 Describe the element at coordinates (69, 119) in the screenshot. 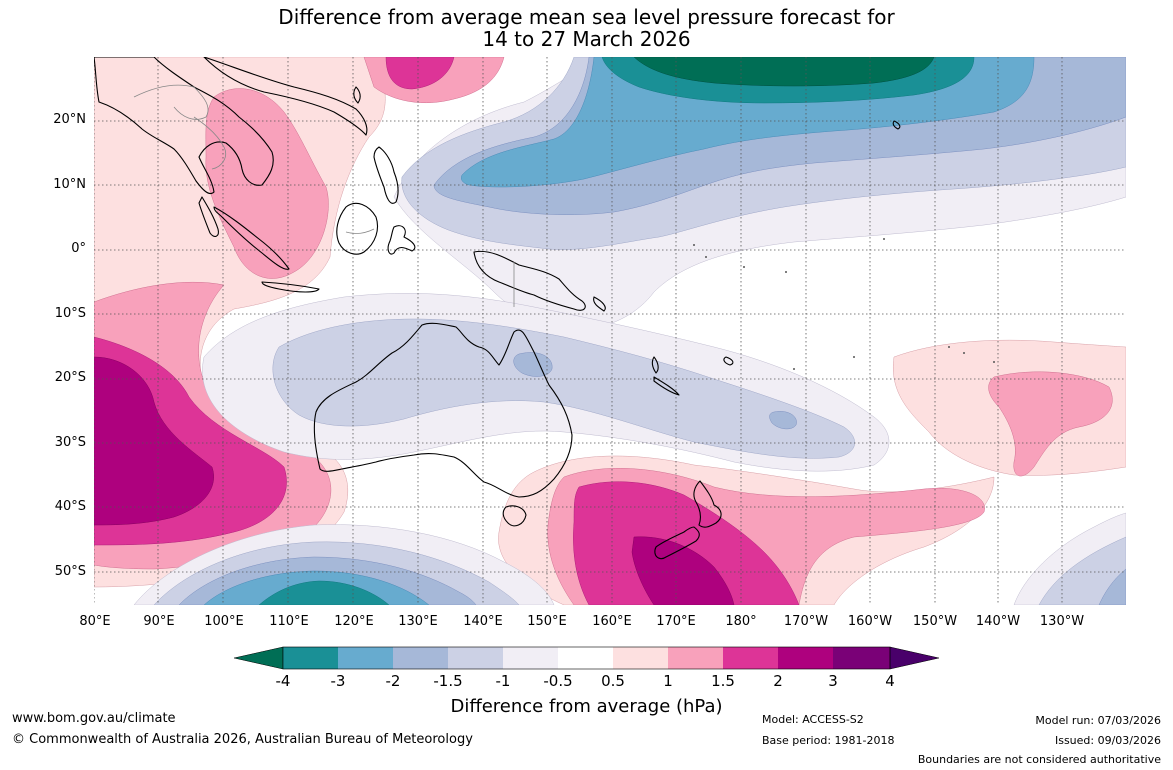

I see `lat-label-20n: 20°N` at that location.